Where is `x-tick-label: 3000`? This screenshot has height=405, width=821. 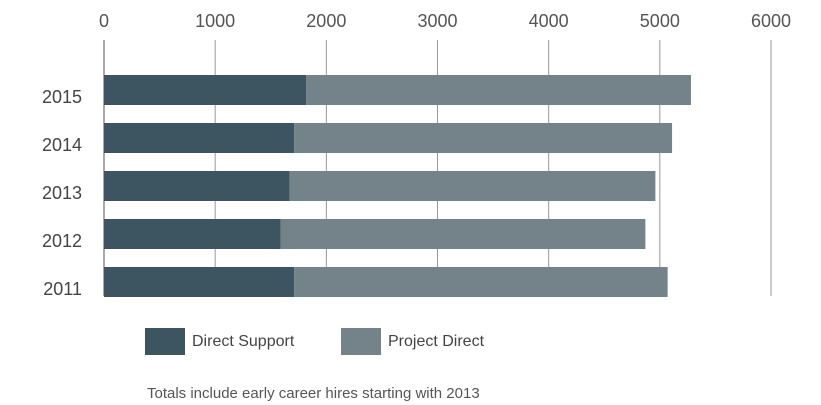
x-tick-label: 3000 is located at coordinates (437, 21).